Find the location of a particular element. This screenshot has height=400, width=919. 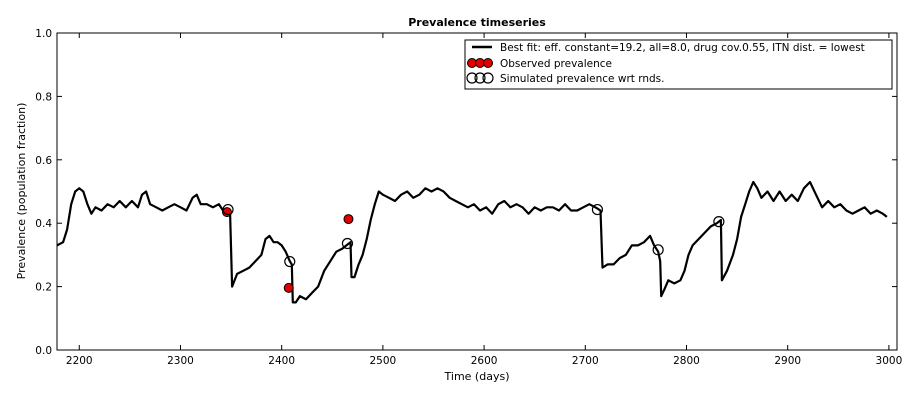

y-tick-label: 0.2 is located at coordinates (43, 288).